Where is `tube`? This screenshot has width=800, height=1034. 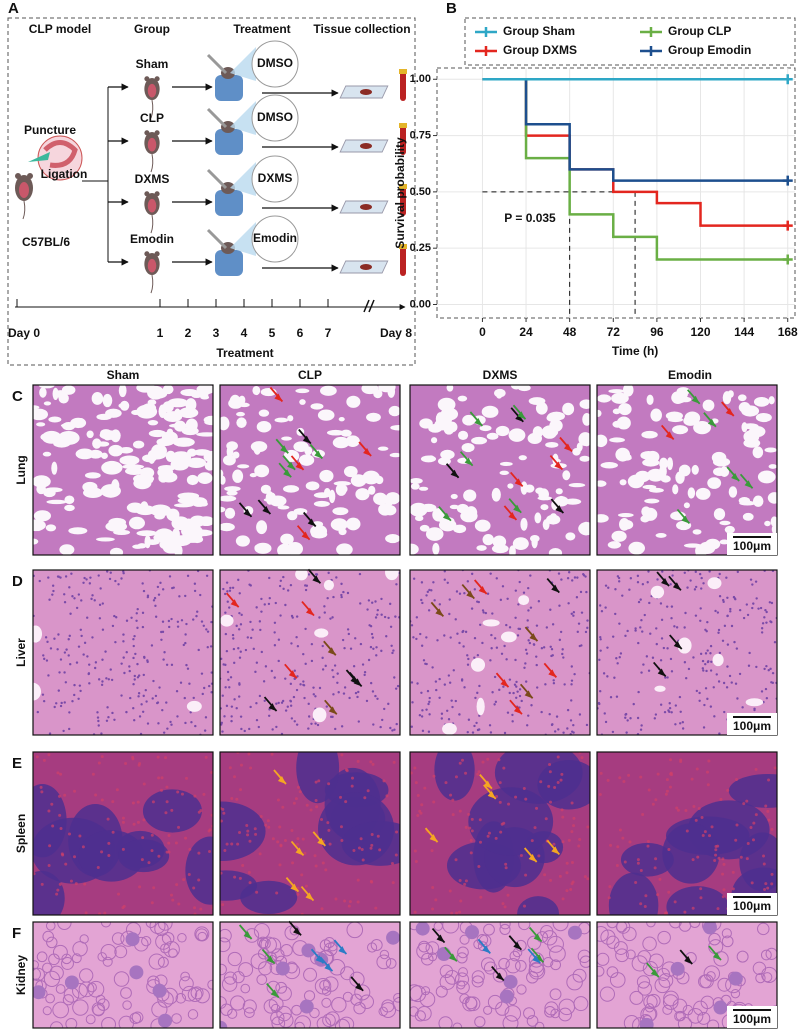
tube is located at coordinates (403, 86).